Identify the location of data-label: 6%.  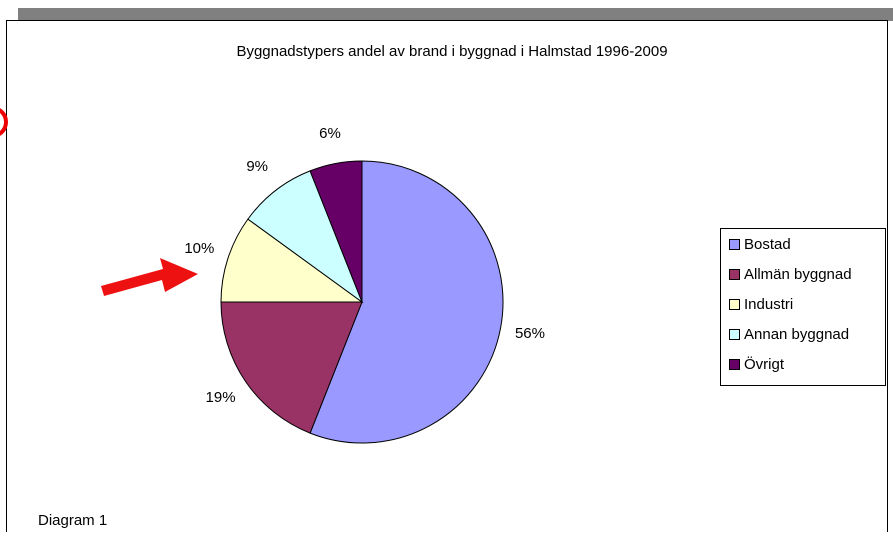
(330, 133).